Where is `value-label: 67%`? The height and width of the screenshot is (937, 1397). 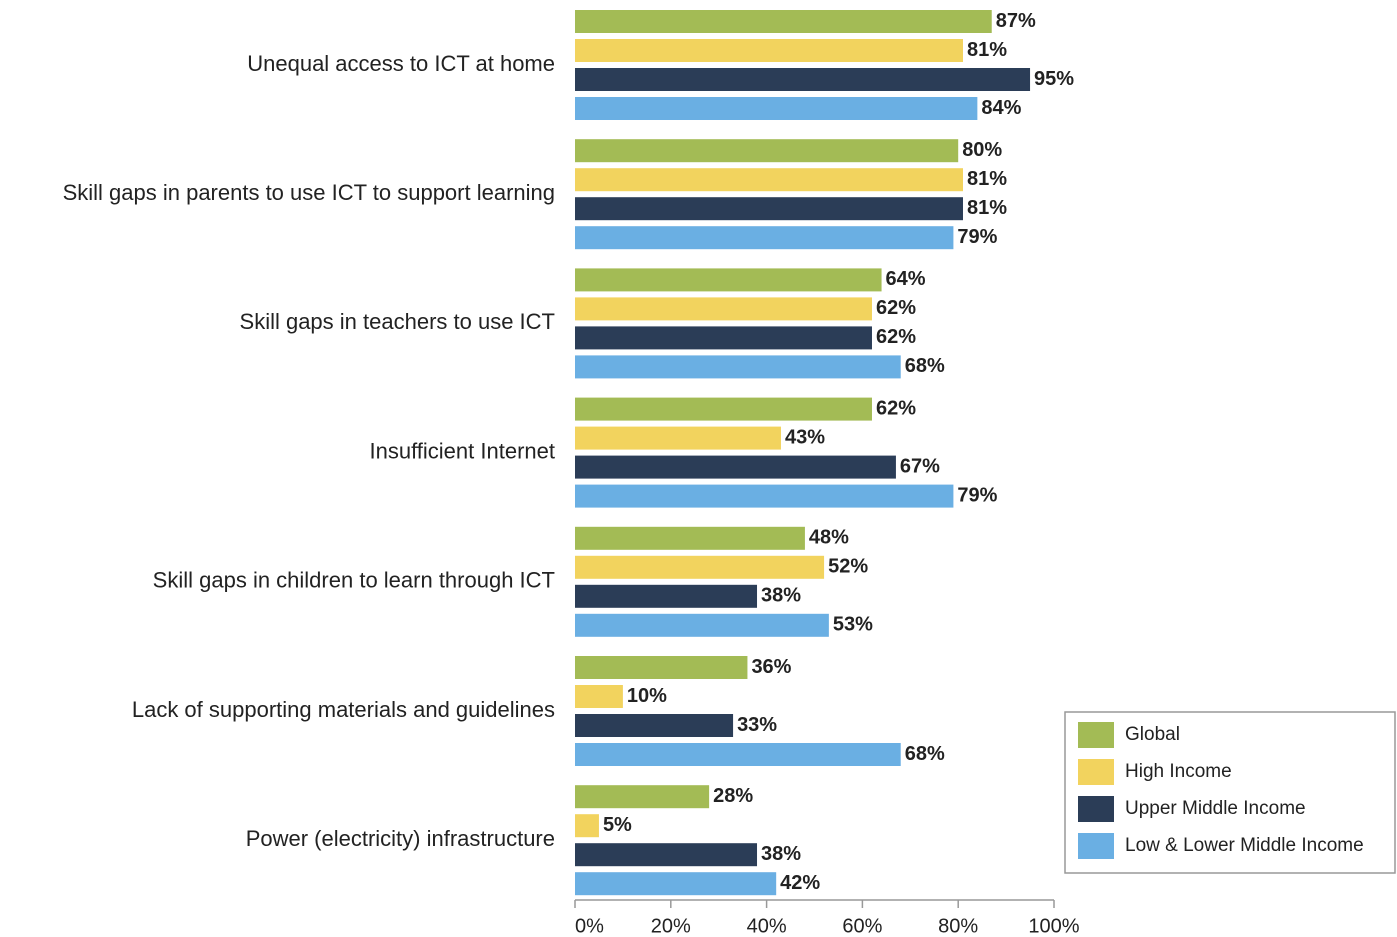
value-label: 67% is located at coordinates (920, 466).